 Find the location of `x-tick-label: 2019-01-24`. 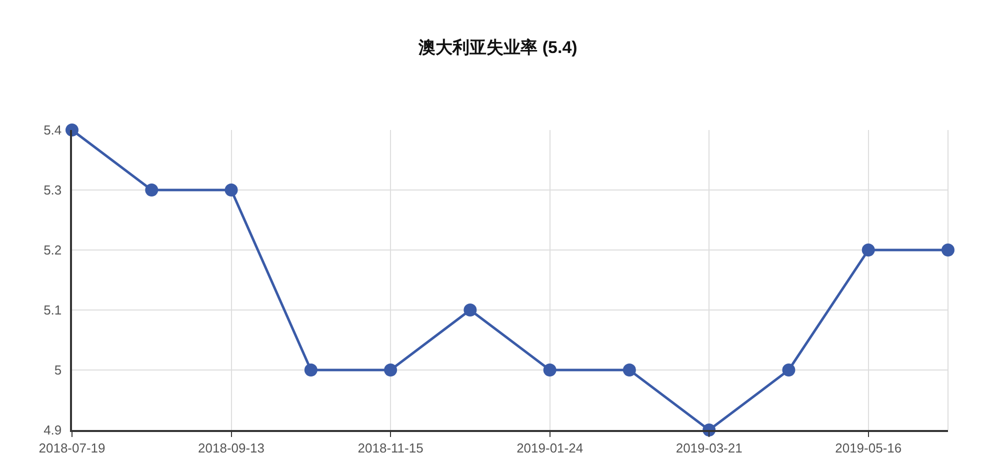

x-tick-label: 2019-01-24 is located at coordinates (550, 448).